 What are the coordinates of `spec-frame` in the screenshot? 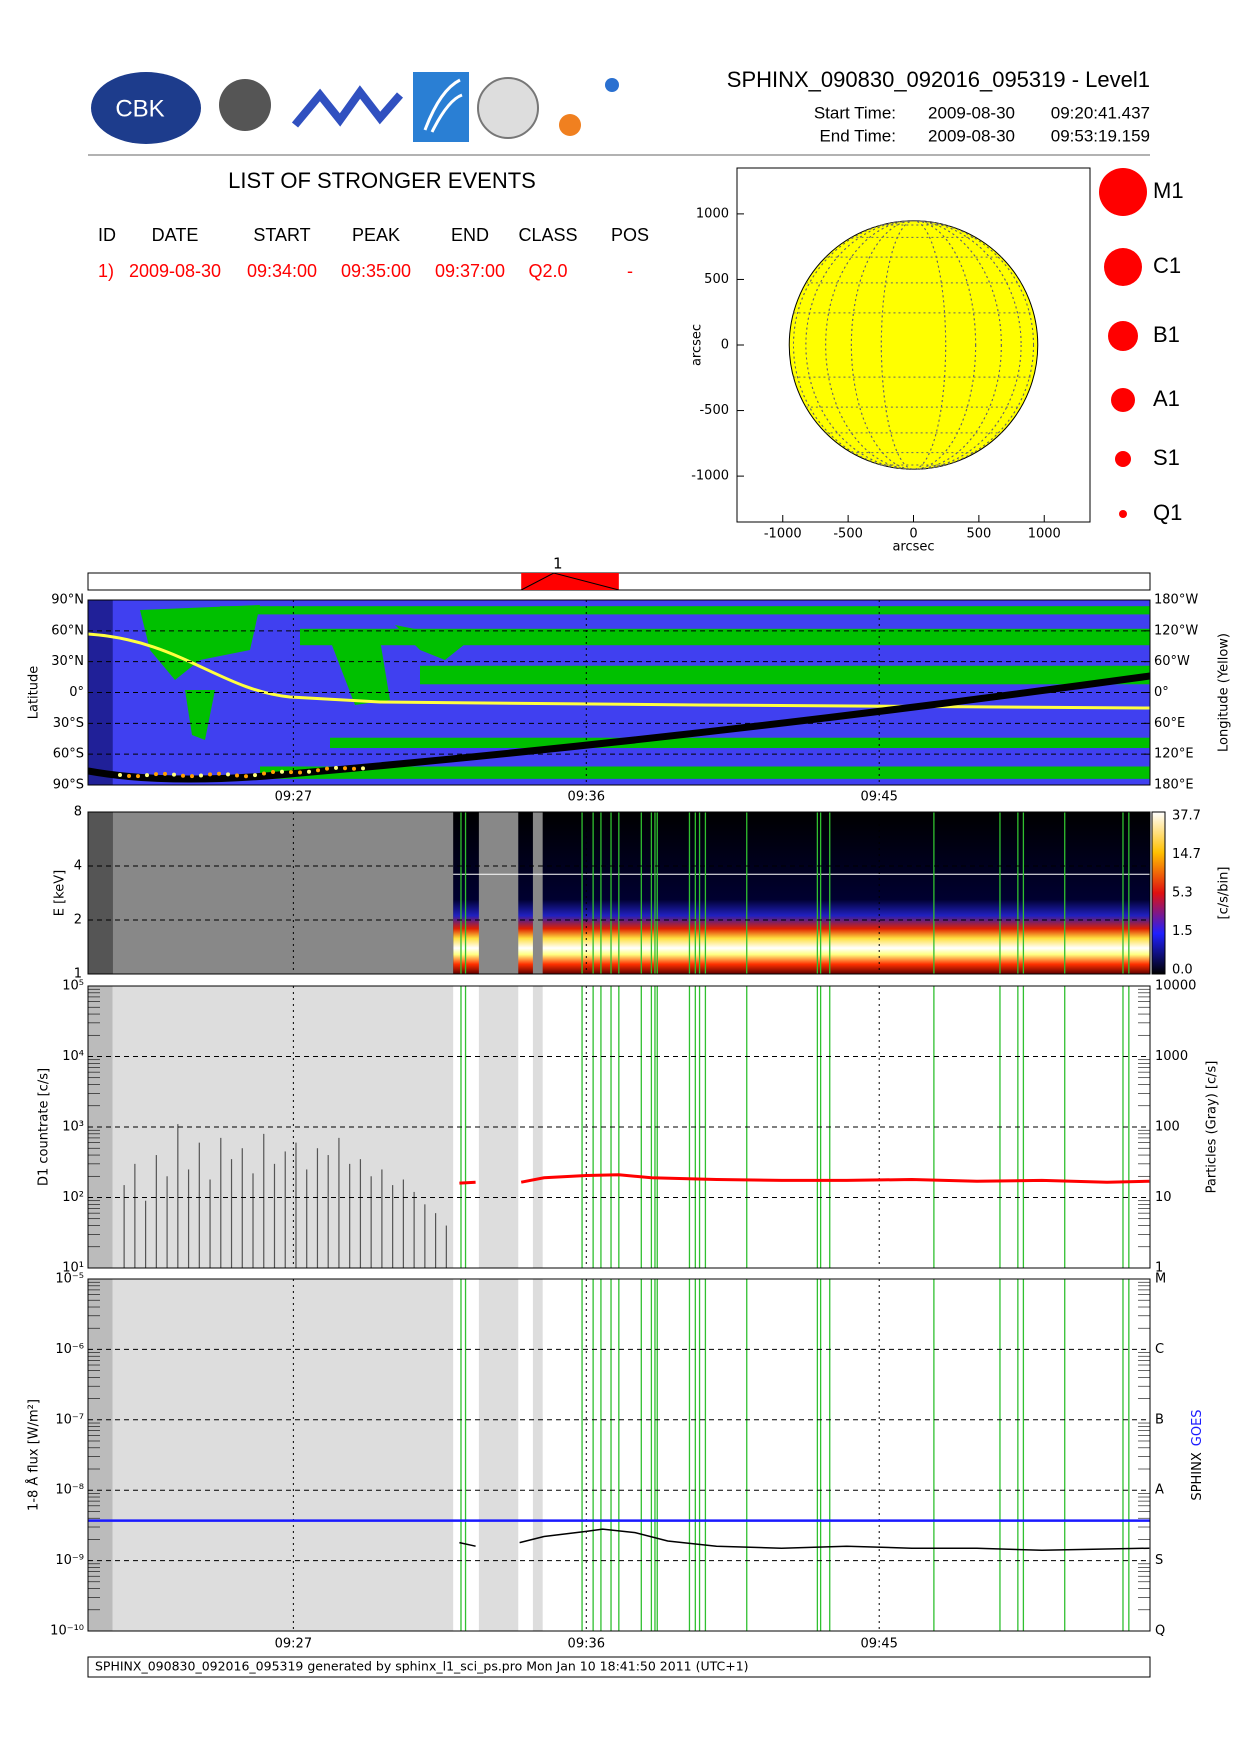 It's located at (619, 893).